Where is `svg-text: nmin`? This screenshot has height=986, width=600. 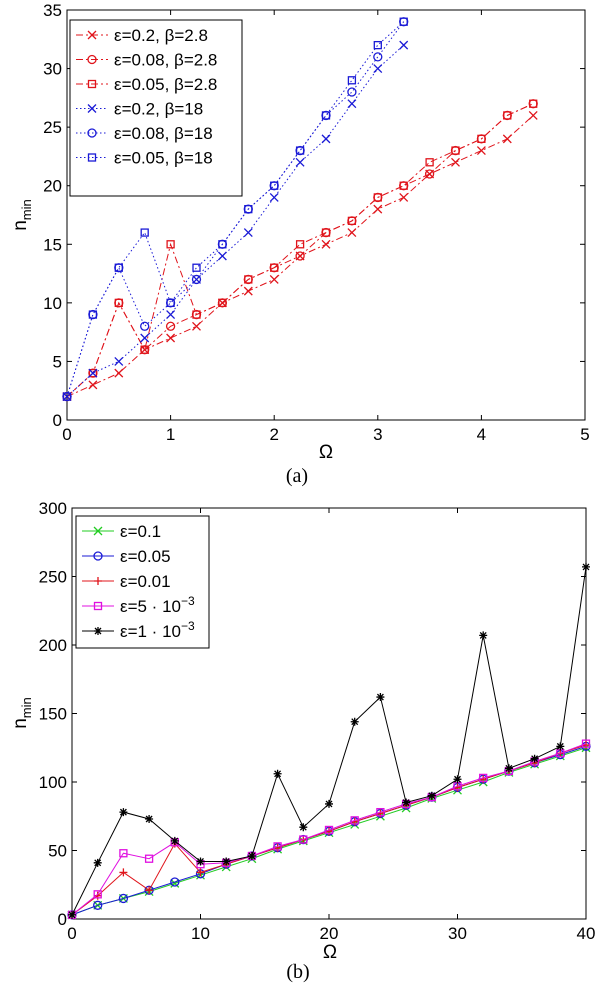
svg-text: nmin is located at coordinates (22, 215).